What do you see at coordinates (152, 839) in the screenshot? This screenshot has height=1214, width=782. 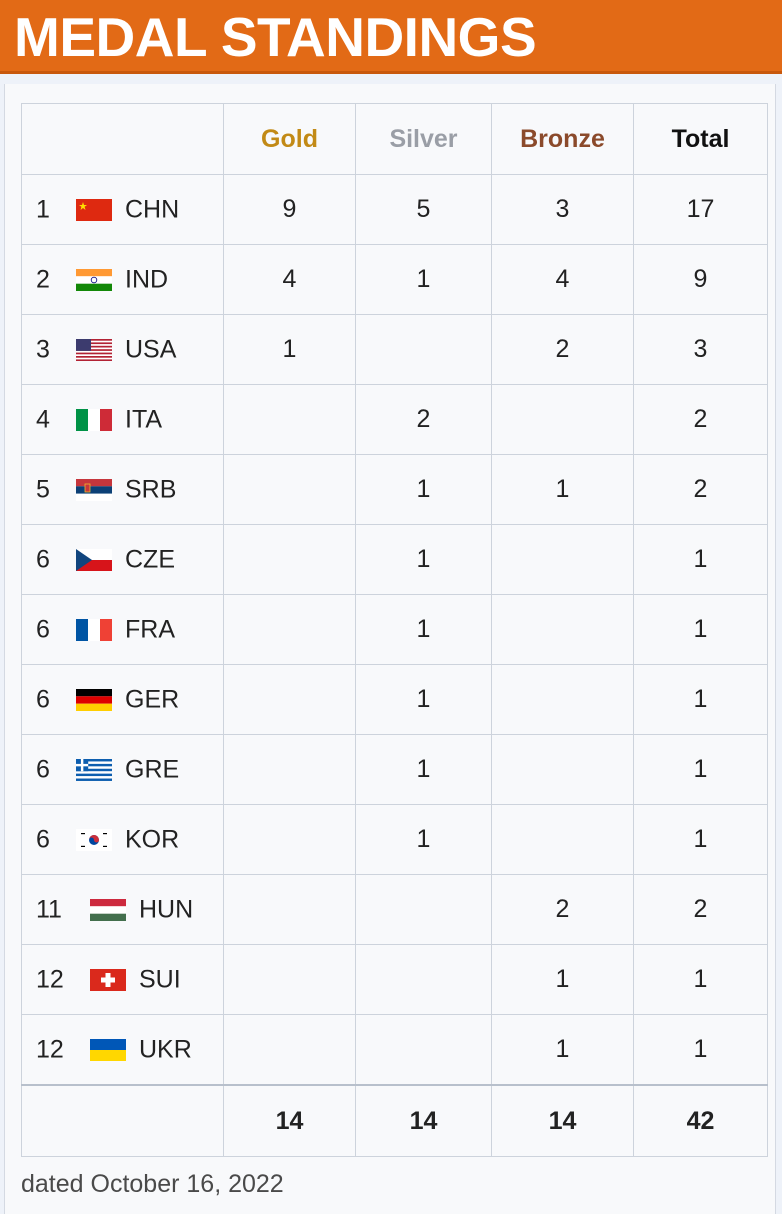 I see `nation-code: KOR` at bounding box center [152, 839].